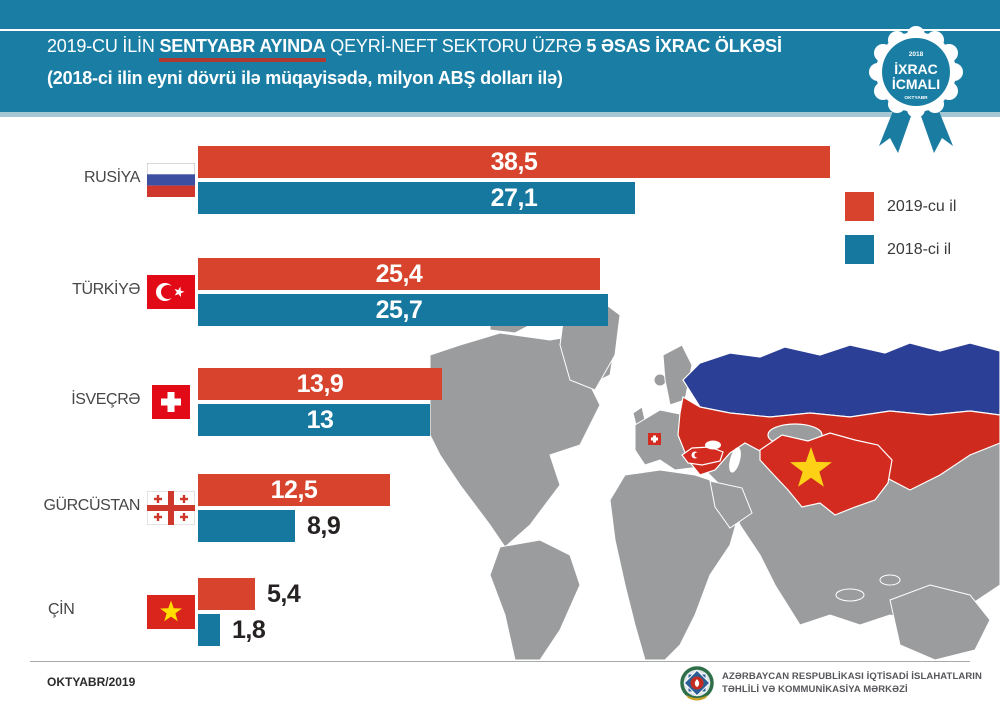 This screenshot has width=1000, height=707. I want to click on bar-value: 1,8, so click(249, 630).